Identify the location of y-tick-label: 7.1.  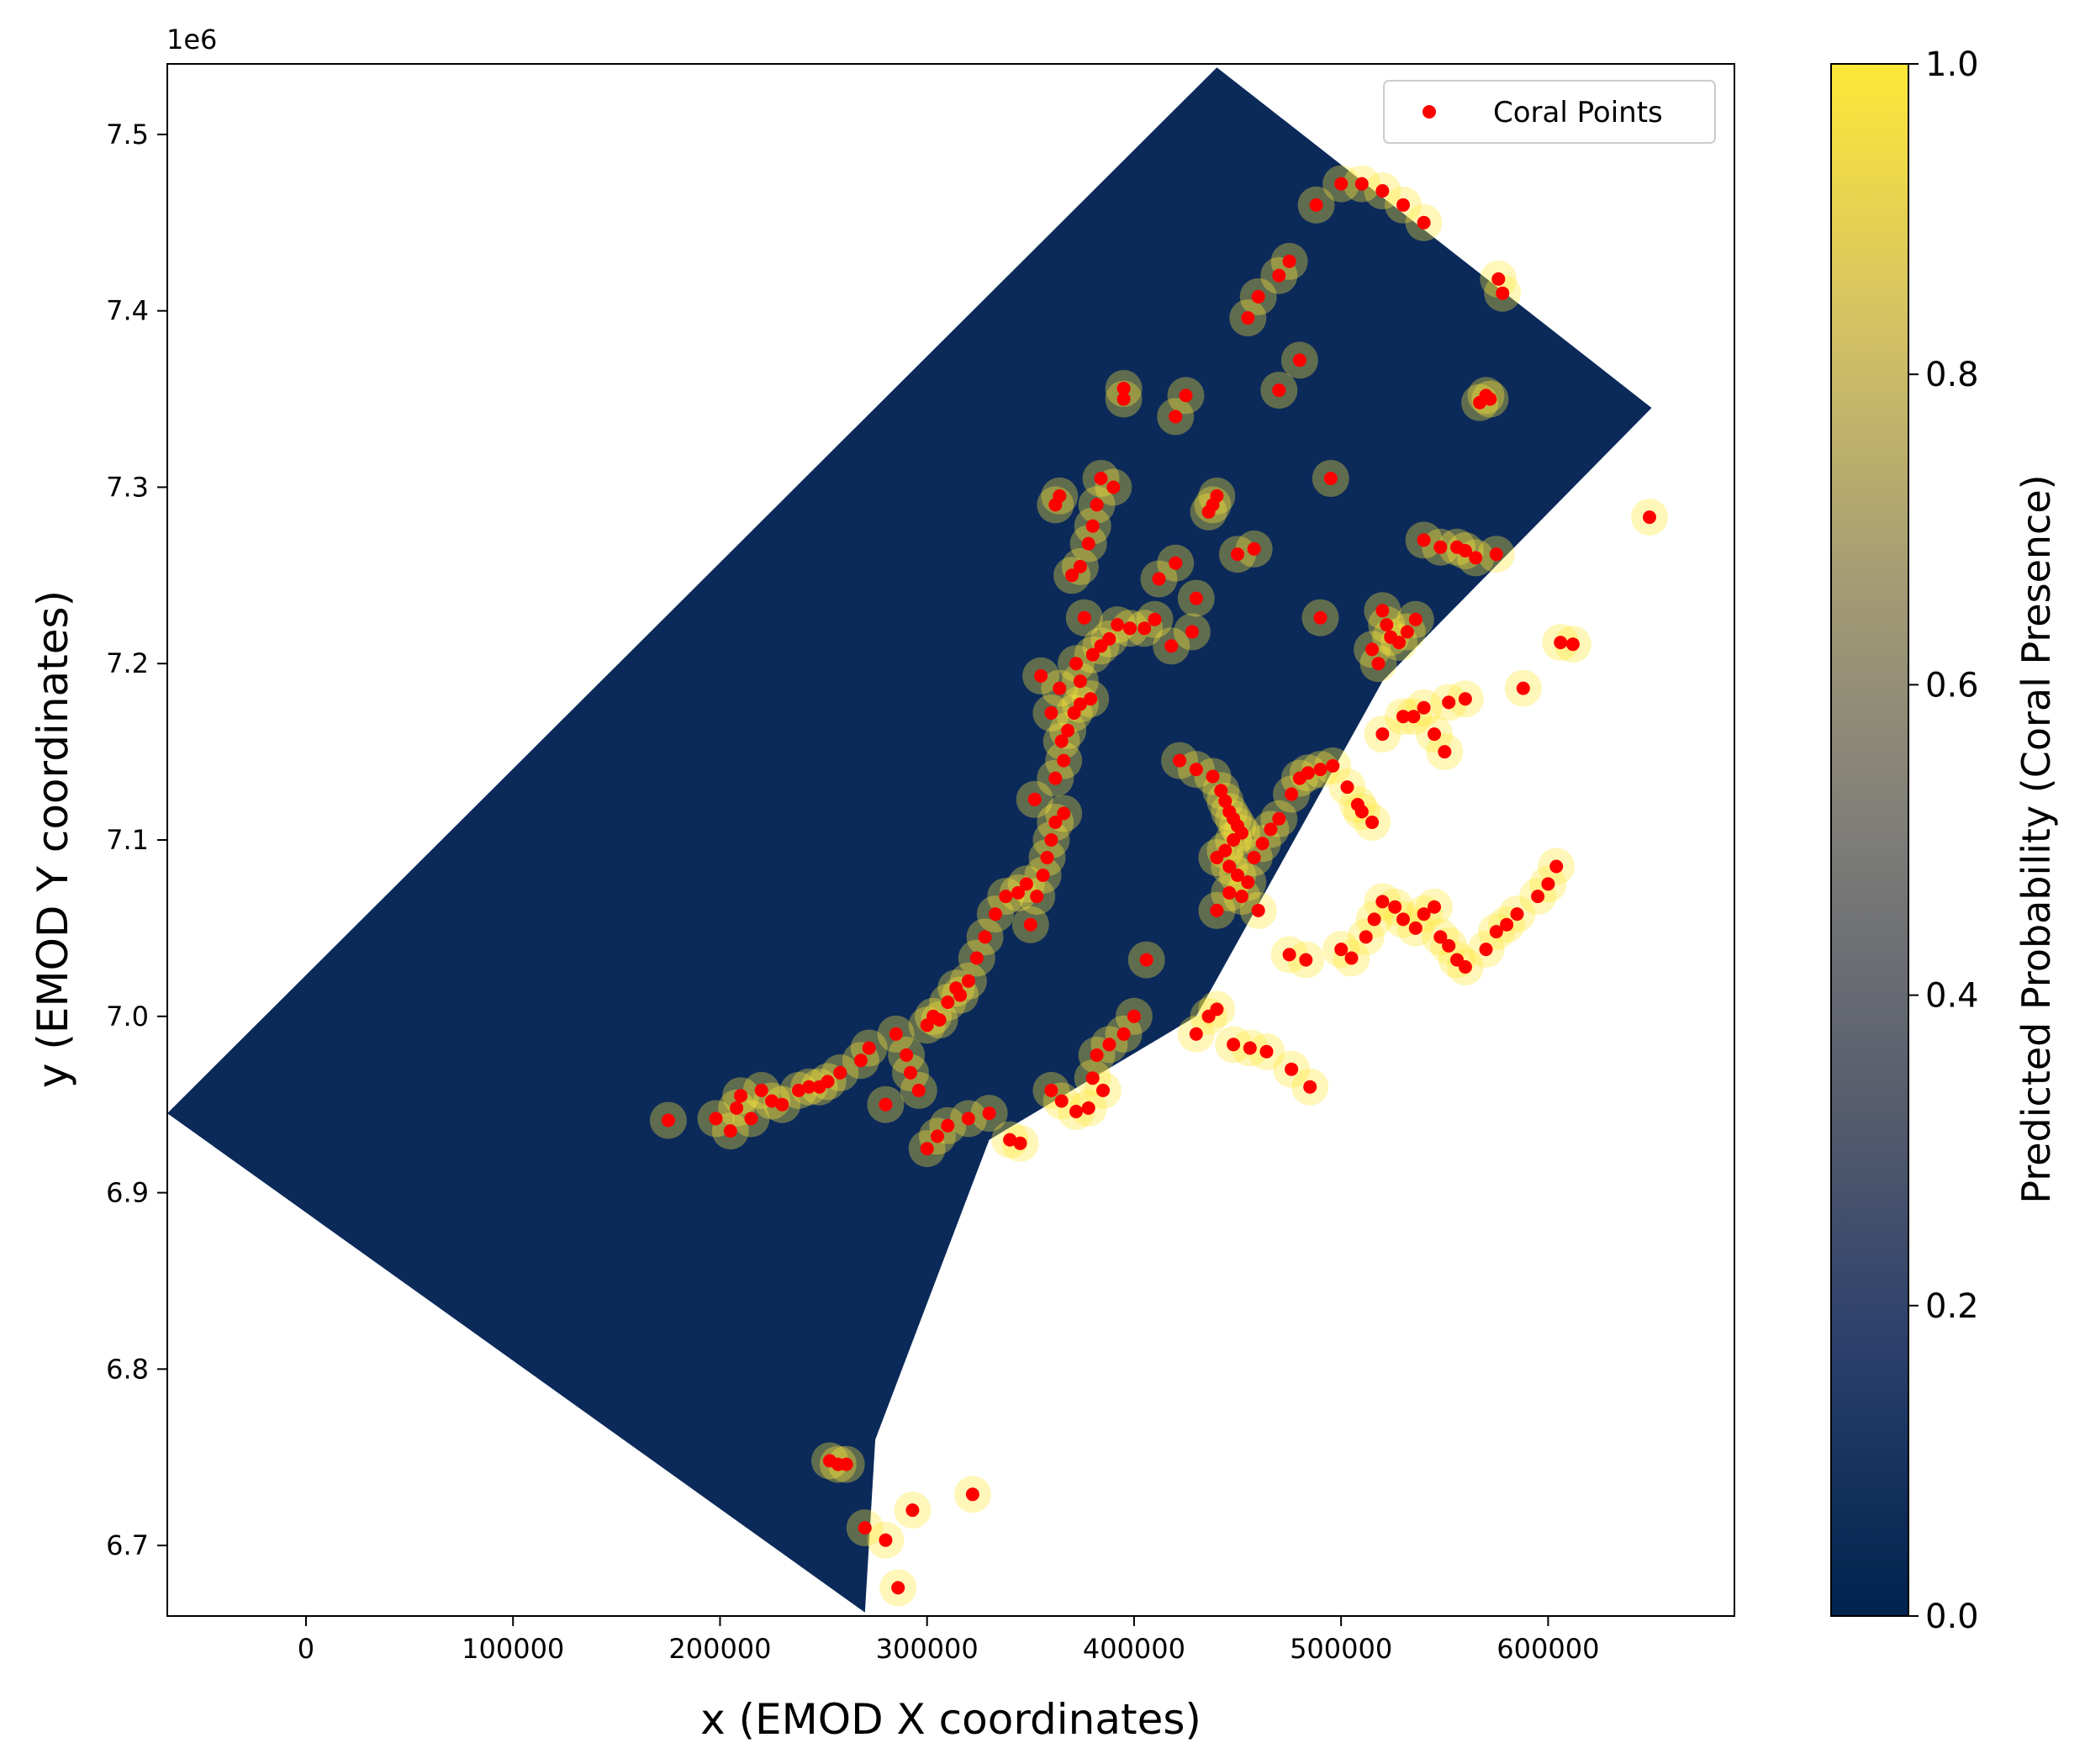
(127, 840).